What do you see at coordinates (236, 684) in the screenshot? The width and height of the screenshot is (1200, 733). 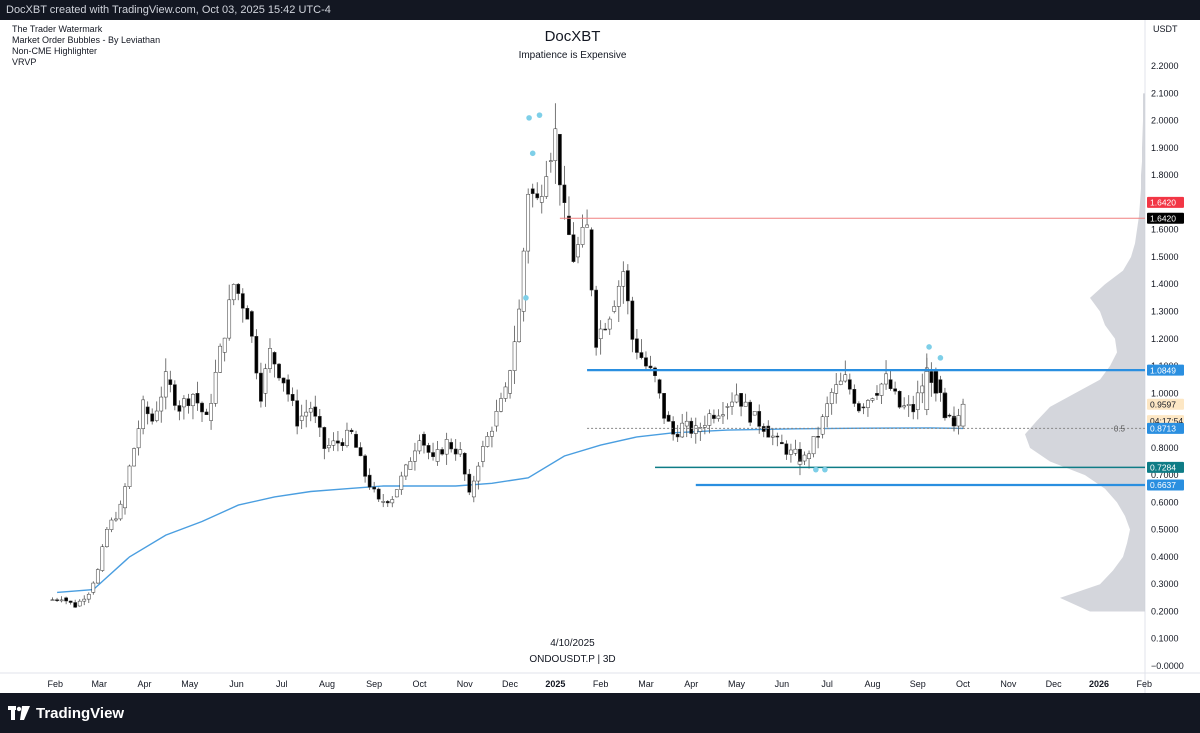 I see `time-tick-label: Jun` at bounding box center [236, 684].